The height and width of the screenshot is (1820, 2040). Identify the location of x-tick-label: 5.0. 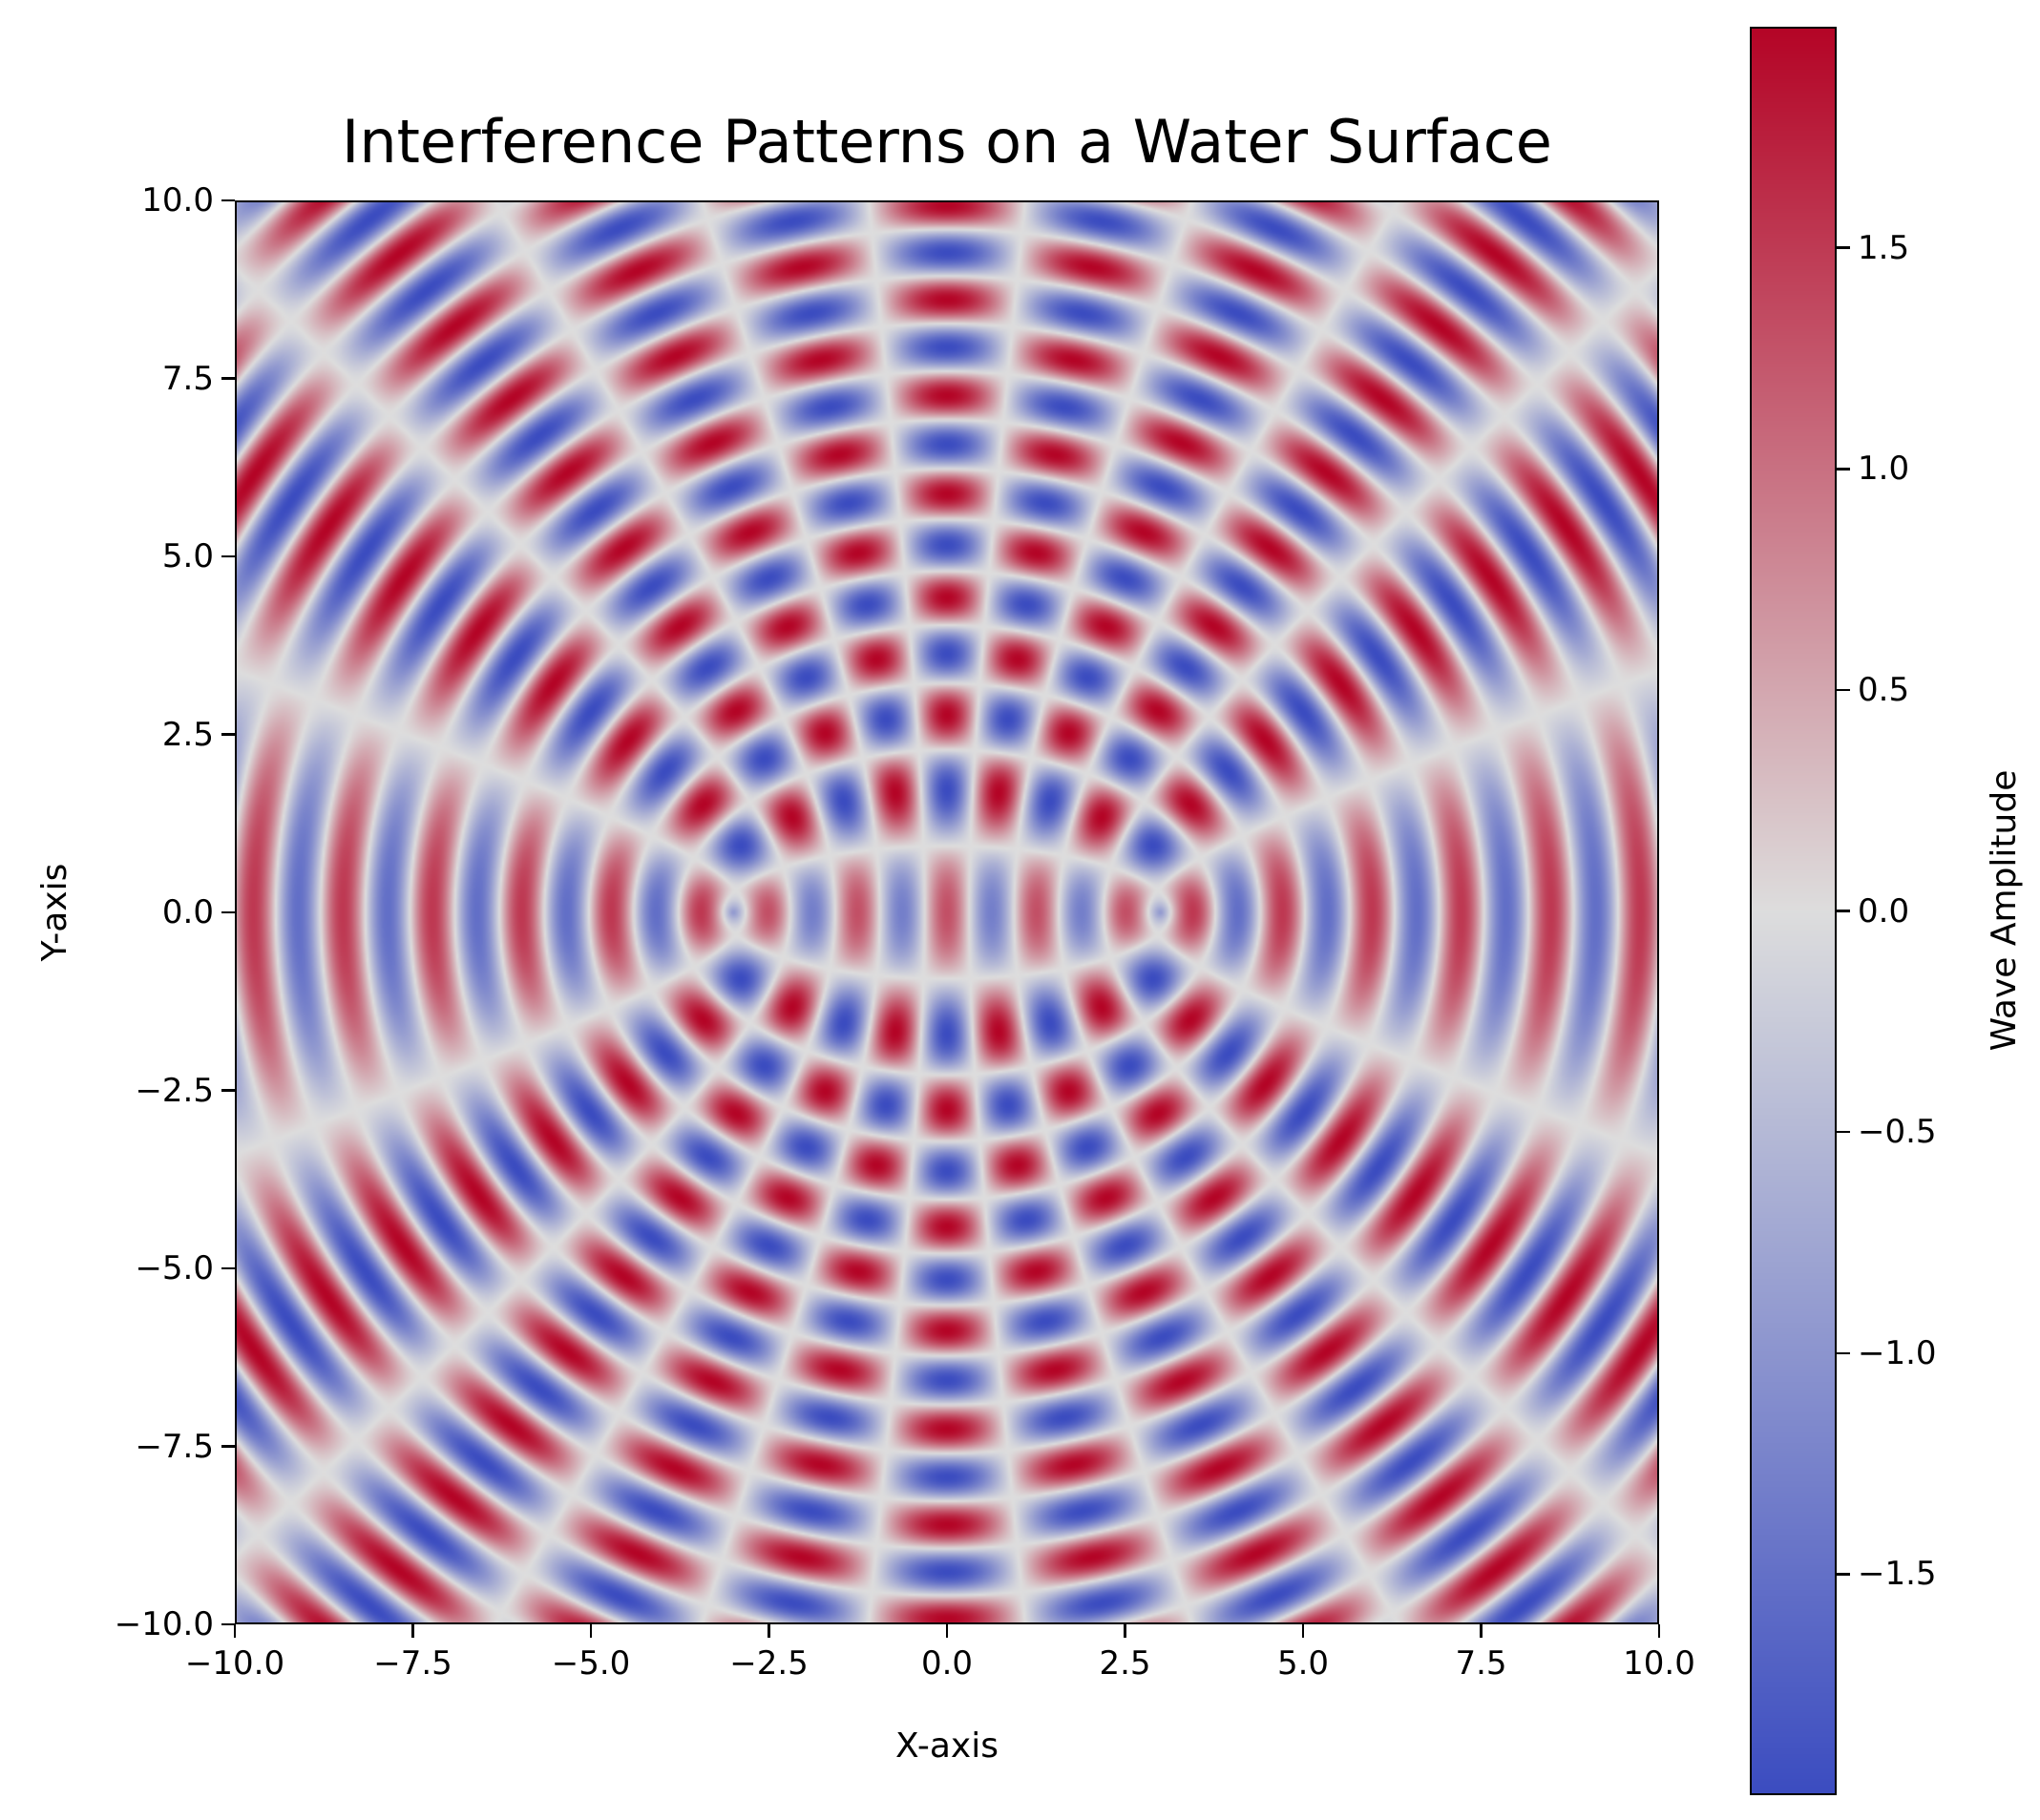
(1303, 1663).